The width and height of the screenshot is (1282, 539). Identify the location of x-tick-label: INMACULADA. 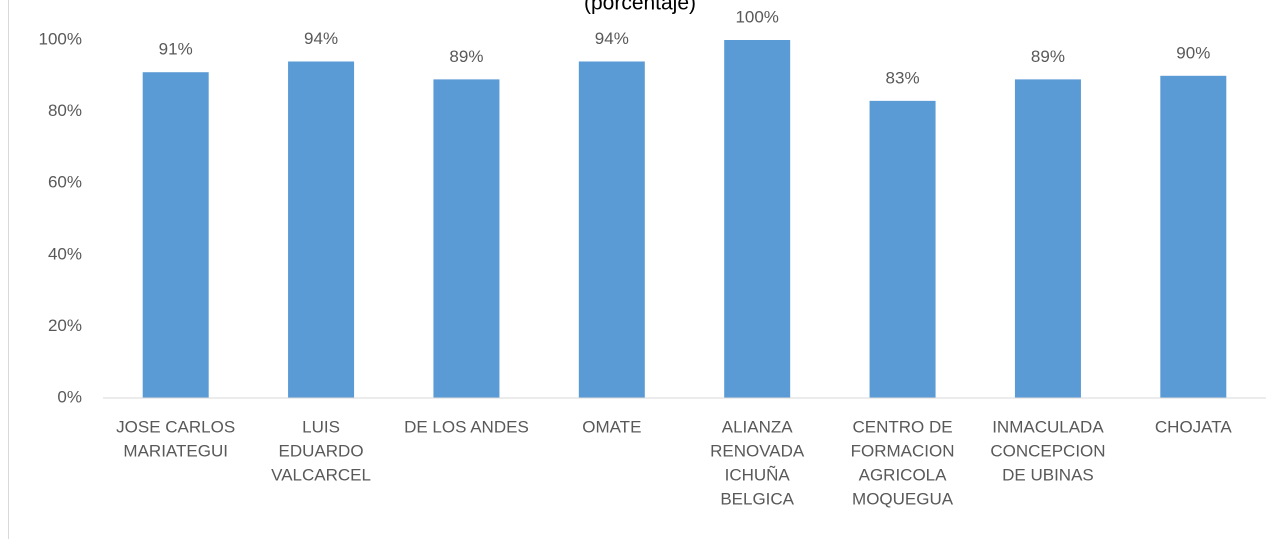
(1048, 426).